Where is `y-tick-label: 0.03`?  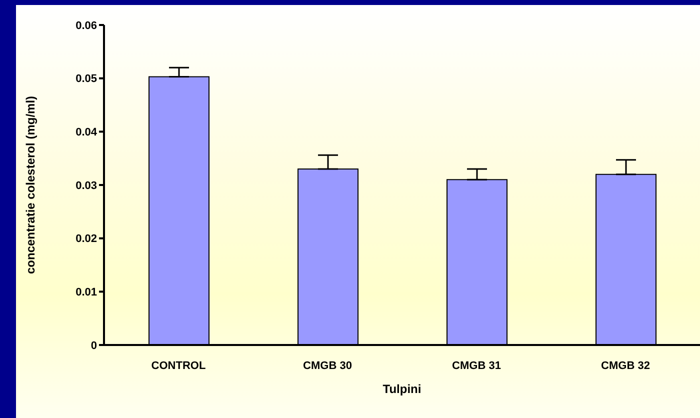 y-tick-label: 0.03 is located at coordinates (86, 186).